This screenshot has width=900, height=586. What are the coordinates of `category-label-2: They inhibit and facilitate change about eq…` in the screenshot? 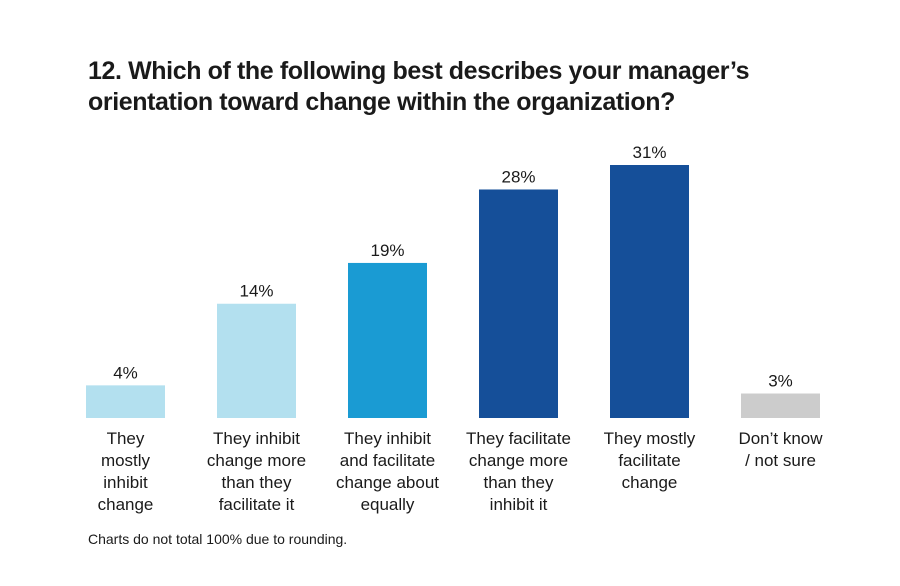 It's located at (387, 471).